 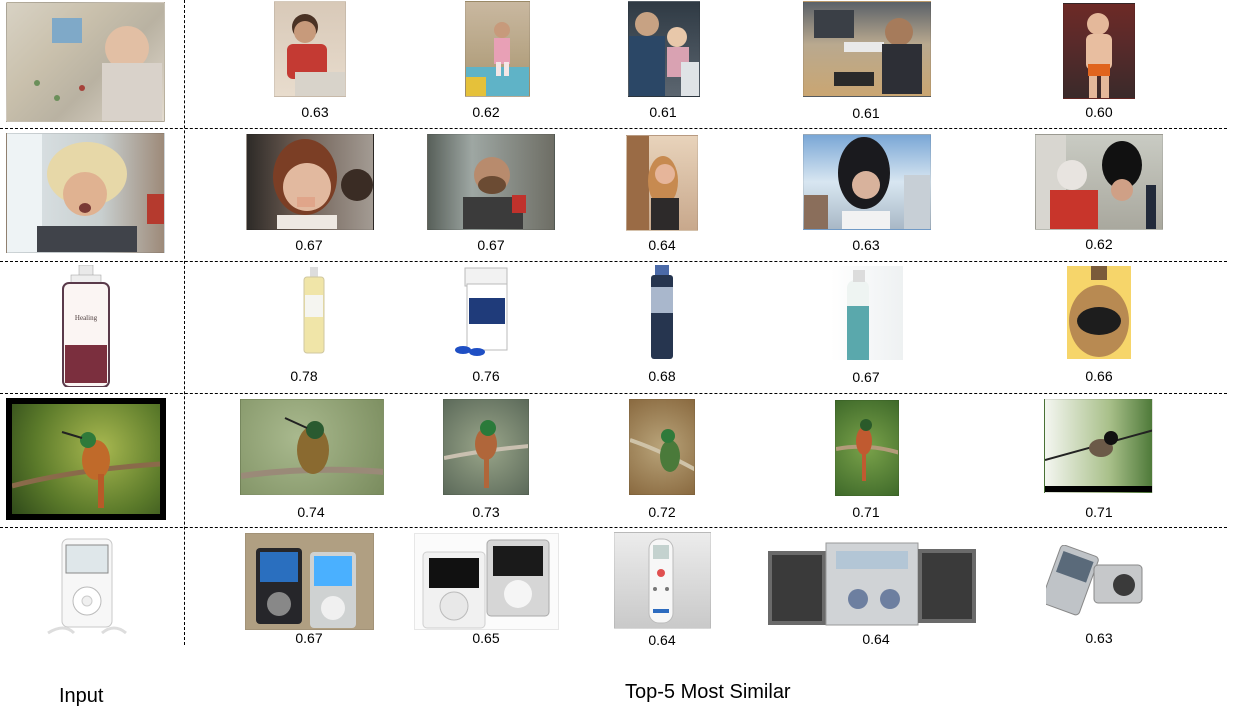 What do you see at coordinates (486, 512) in the screenshot?
I see `similarity-score: 0.73` at bounding box center [486, 512].